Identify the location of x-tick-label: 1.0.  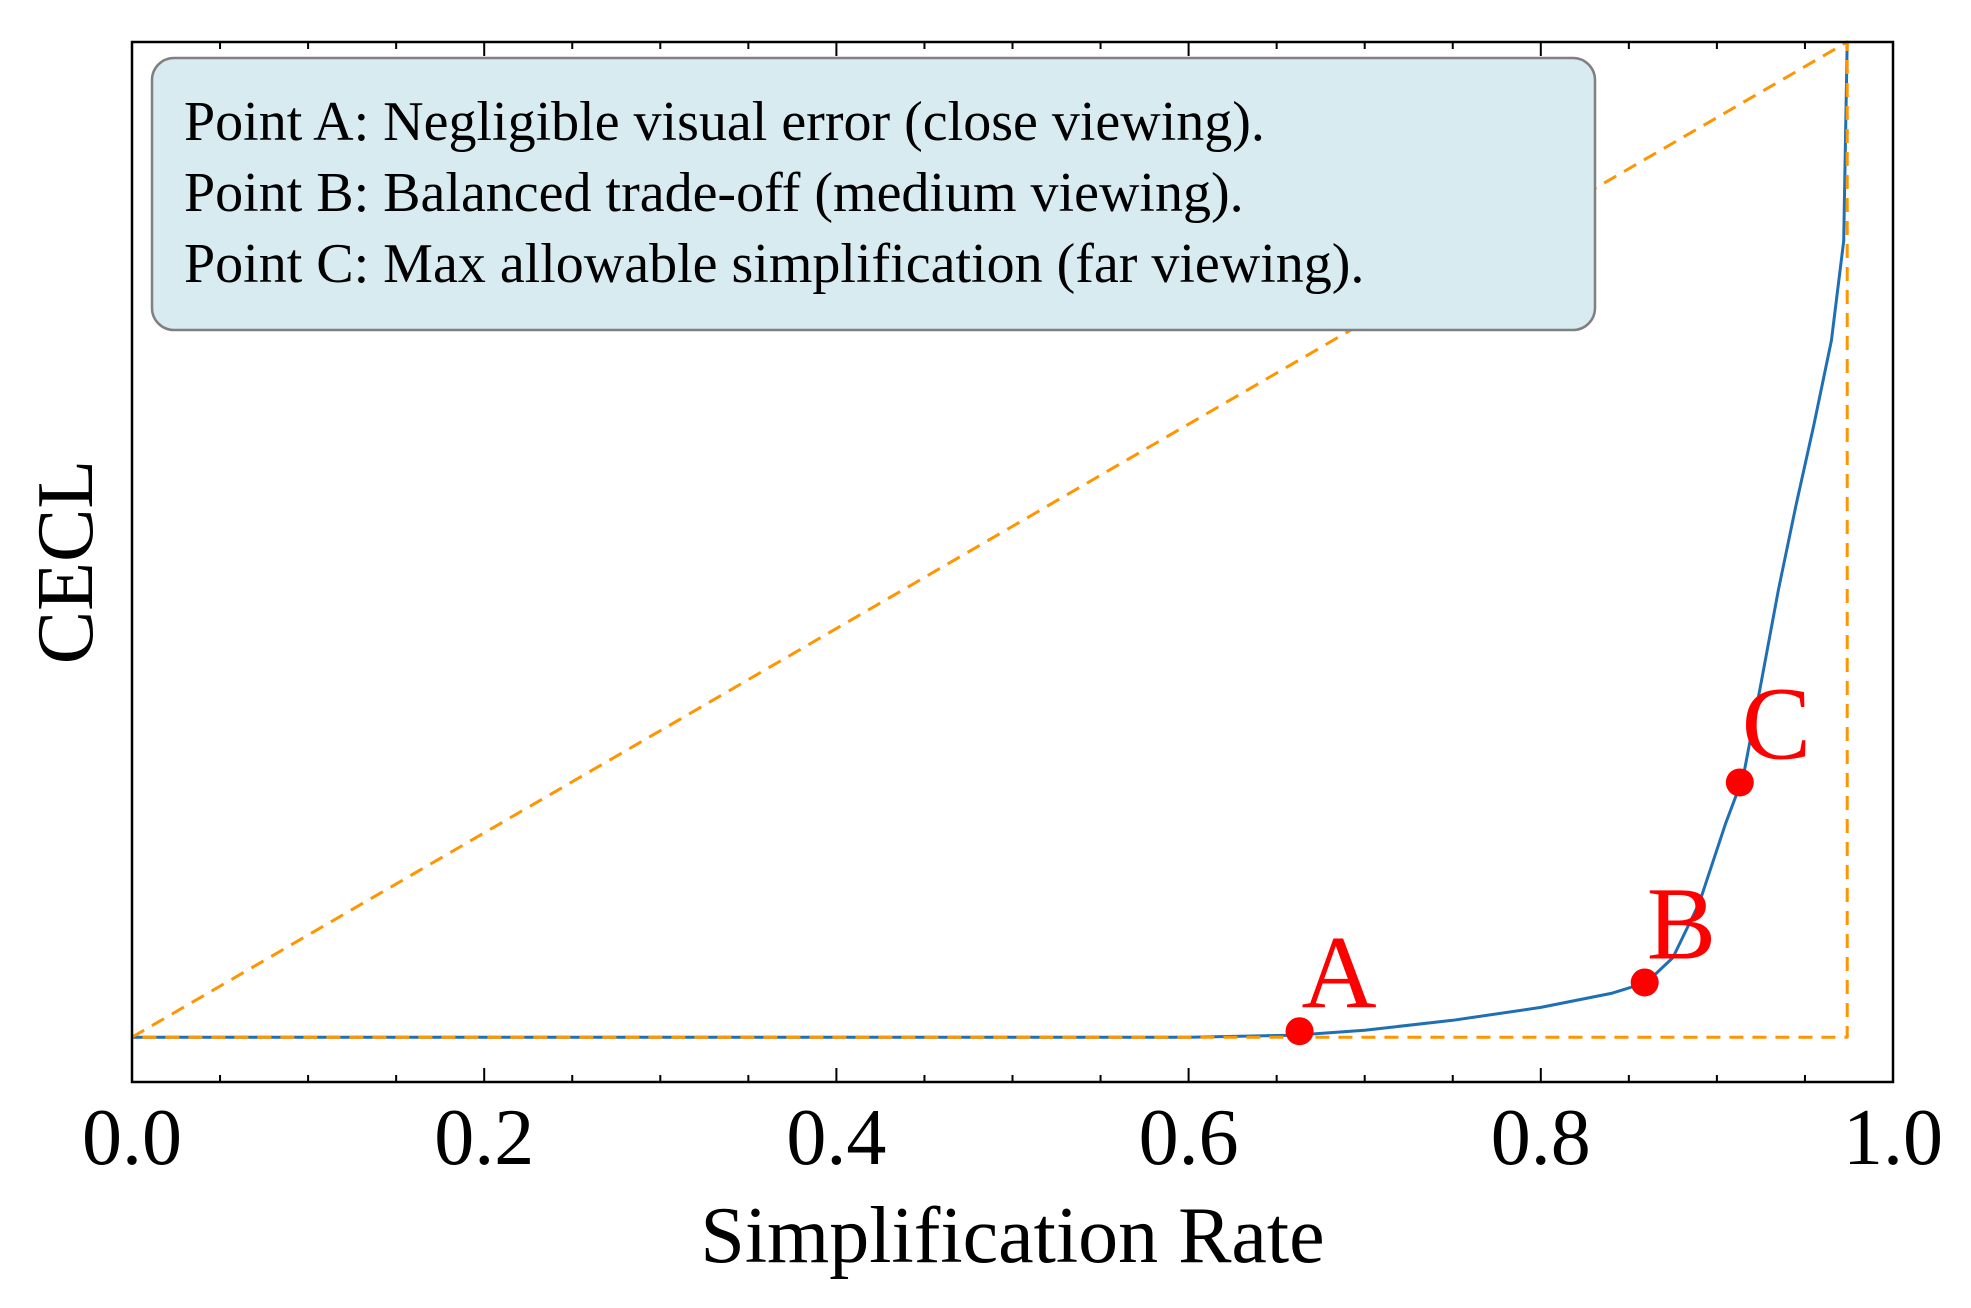
(1893, 1138).